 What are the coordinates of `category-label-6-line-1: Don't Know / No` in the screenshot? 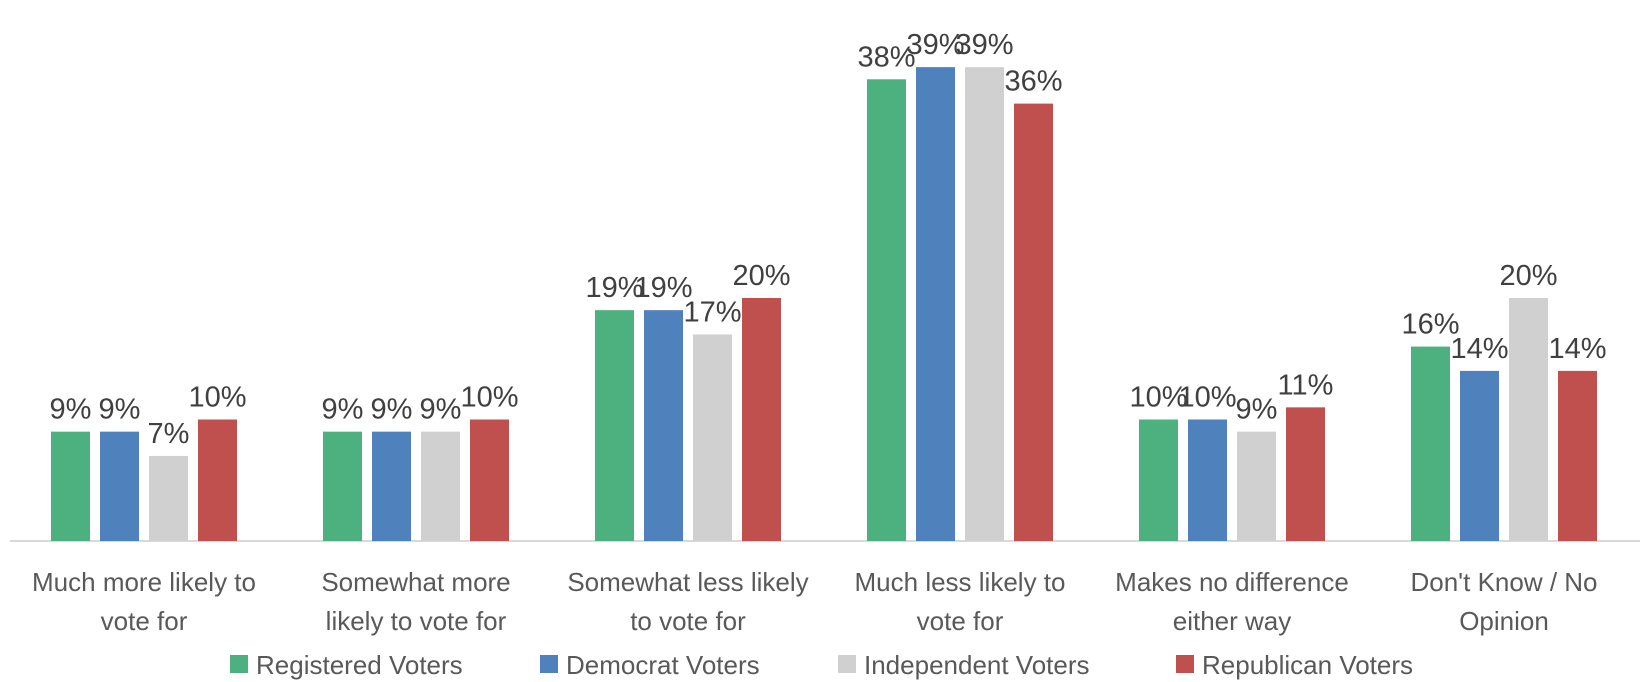 It's located at (1503, 582).